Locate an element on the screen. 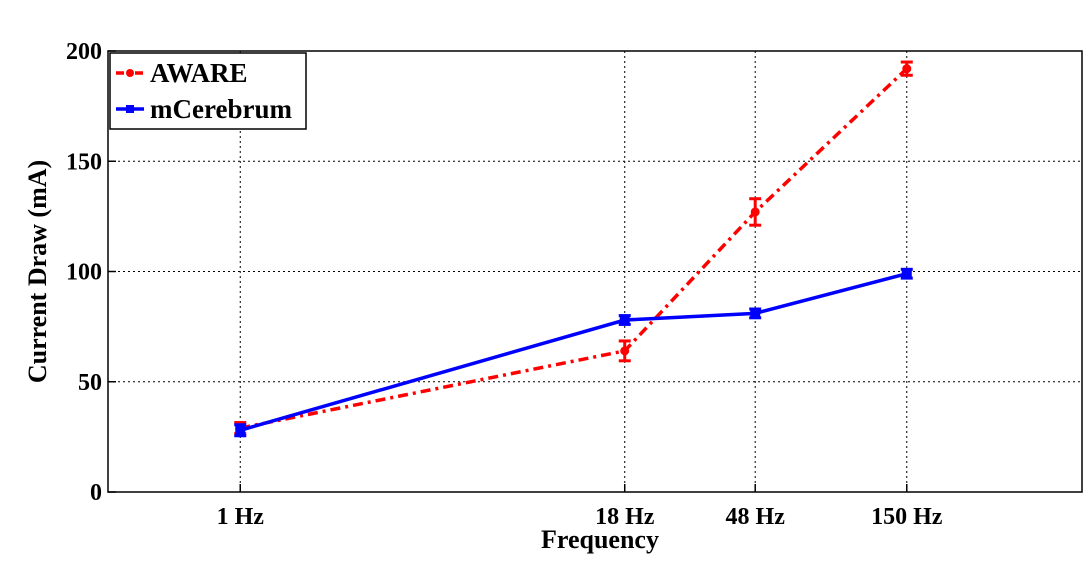  legend: AWARE mCerebrum is located at coordinates (208, 91).